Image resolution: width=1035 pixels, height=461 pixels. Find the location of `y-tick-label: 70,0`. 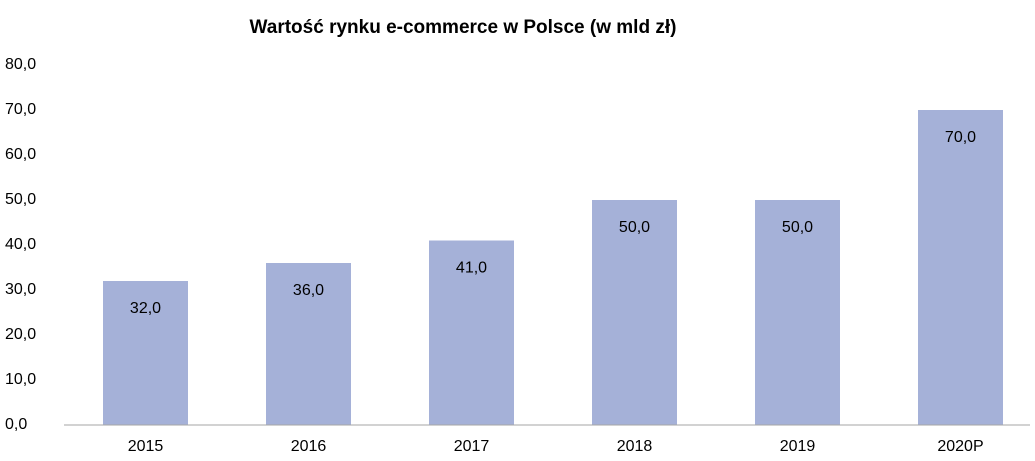

y-tick-label: 70,0 is located at coordinates (20, 109).